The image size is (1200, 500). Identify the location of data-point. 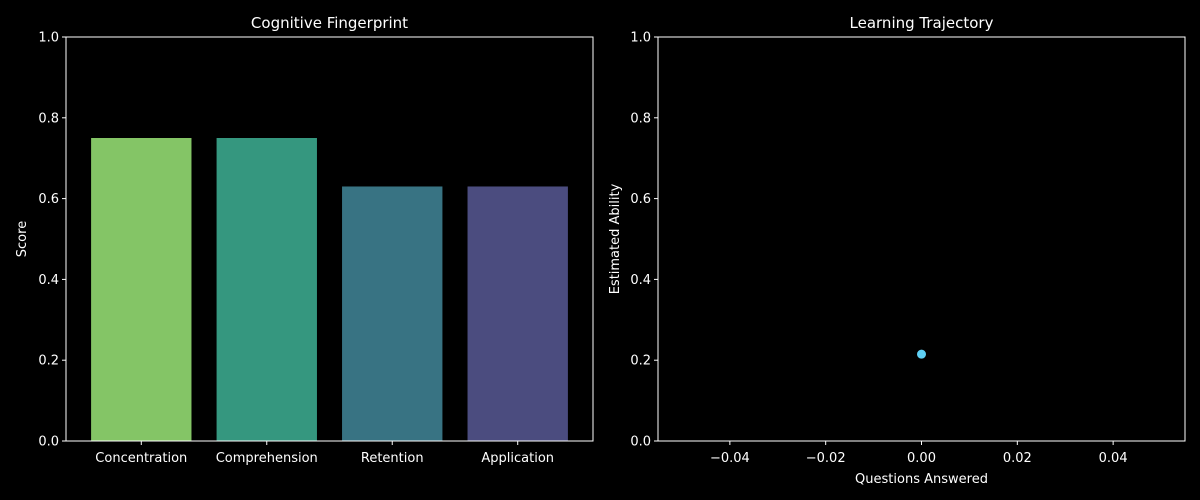
(921, 354).